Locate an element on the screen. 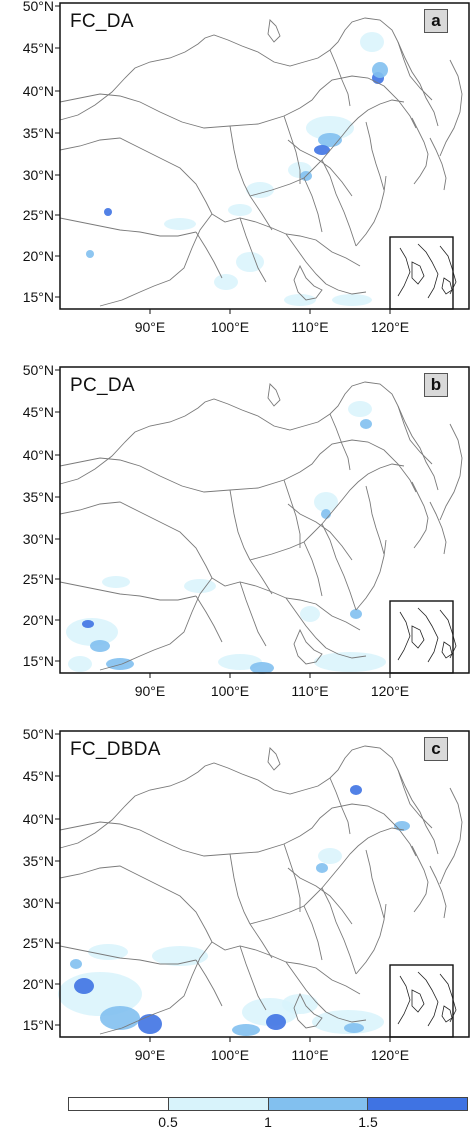  panel-letter-a: a is located at coordinates (436, 21).